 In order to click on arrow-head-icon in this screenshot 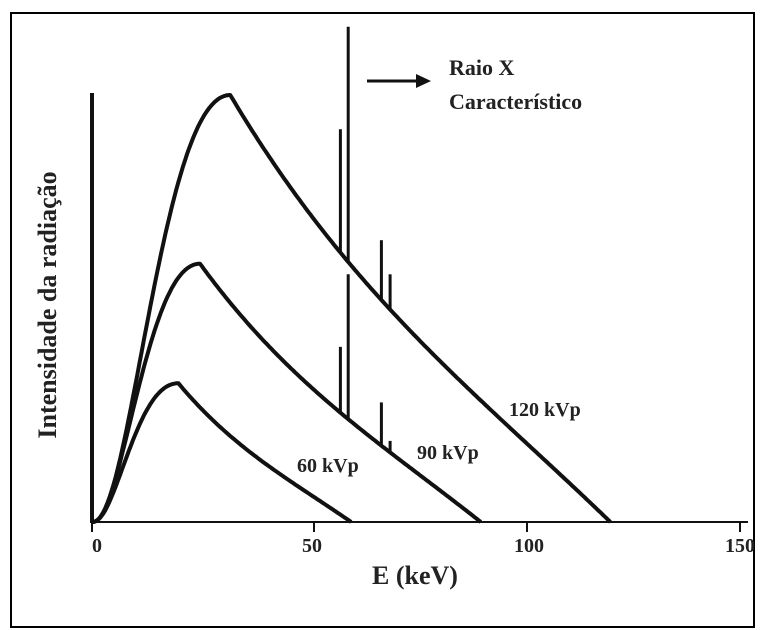, I will do `click(423, 81)`.